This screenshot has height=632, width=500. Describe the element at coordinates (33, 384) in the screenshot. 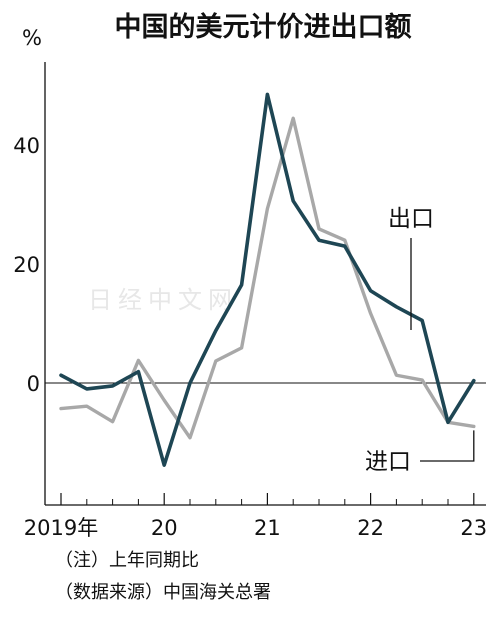

I see `y-tick-label: 0` at that location.